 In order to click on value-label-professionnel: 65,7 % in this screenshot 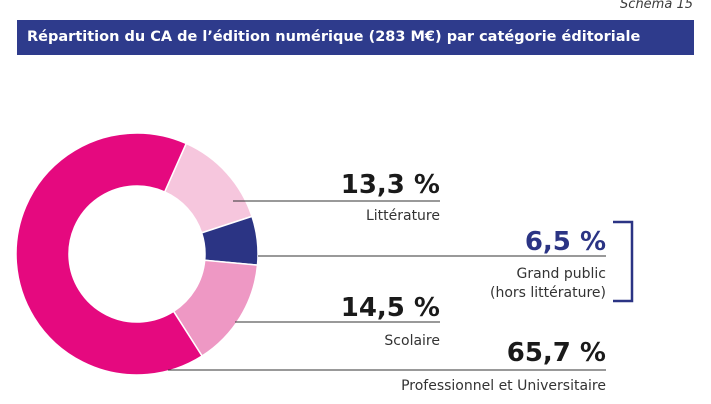, I will do `click(556, 353)`.